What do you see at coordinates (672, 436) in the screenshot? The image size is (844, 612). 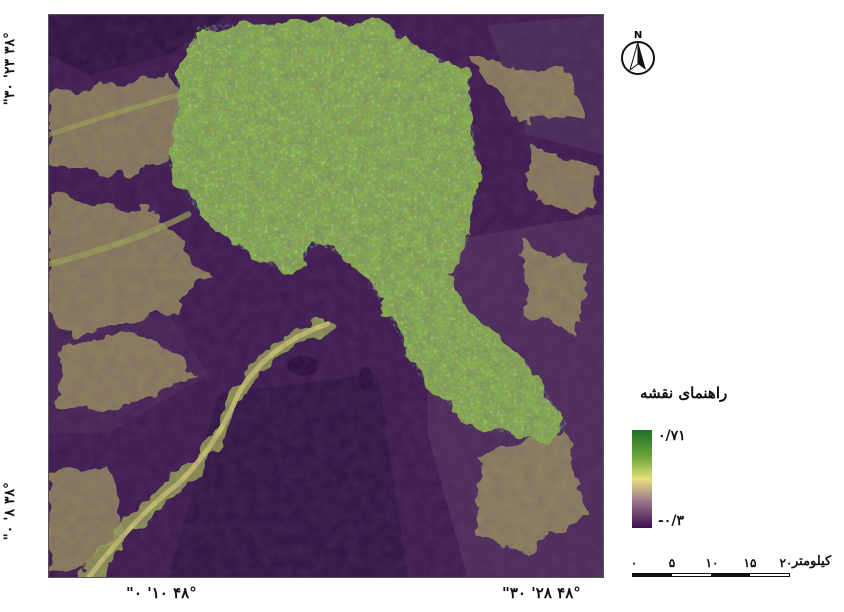 I see `legend-max-value: ۰/۷۱` at bounding box center [672, 436].